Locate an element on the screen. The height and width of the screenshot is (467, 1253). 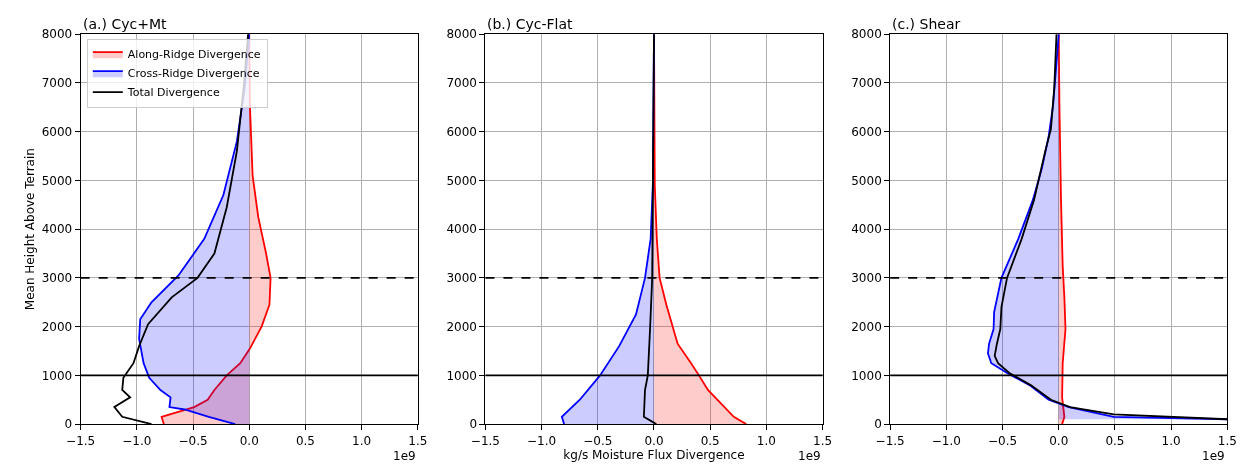
chart-title: (c.) Shear is located at coordinates (926, 24).